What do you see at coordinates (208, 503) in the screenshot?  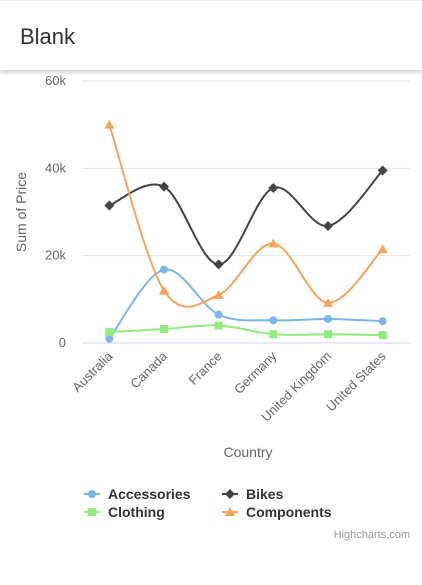 I see `legend: Accessories Bikes Clothing Components` at bounding box center [208, 503].